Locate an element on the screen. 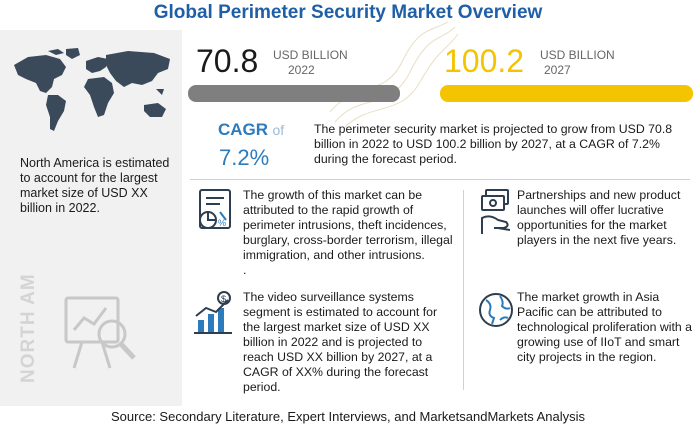 This screenshot has height=431, width=696. market-end-year: 2027 is located at coordinates (557, 70).